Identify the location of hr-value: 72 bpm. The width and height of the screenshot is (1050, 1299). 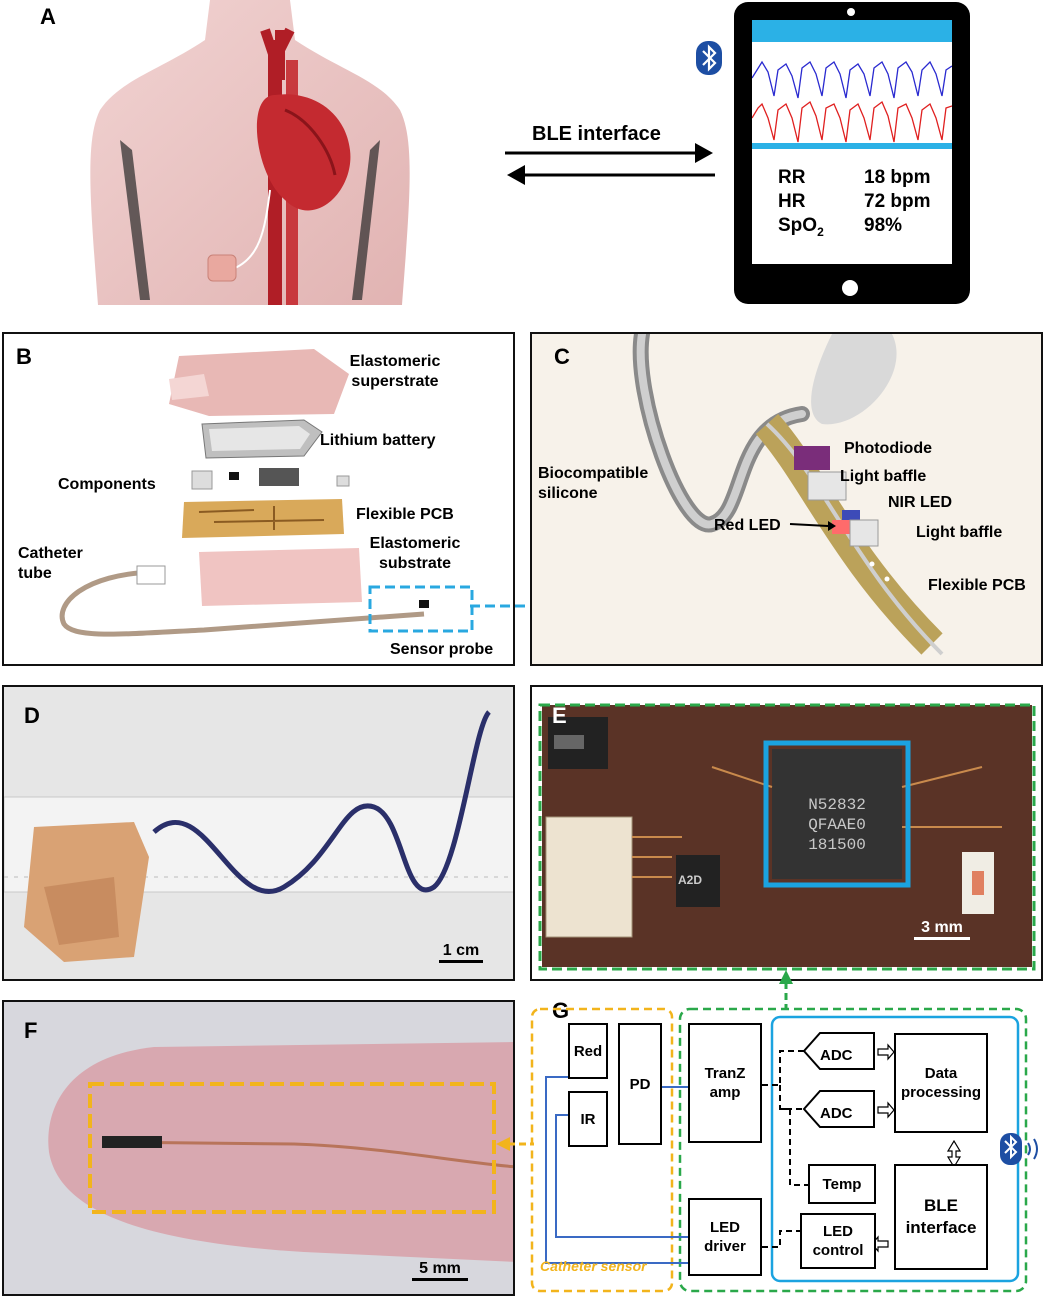
(897, 201).